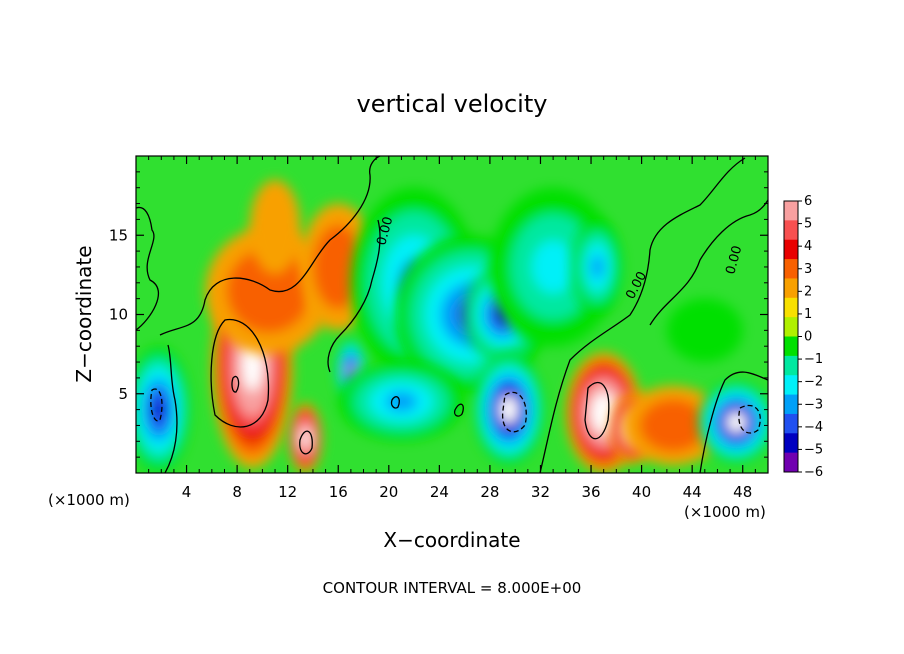 Image resolution: width=904 pixels, height=654 pixels. Describe the element at coordinates (813, 404) in the screenshot. I see `colorbar-tick-label: −3` at that location.